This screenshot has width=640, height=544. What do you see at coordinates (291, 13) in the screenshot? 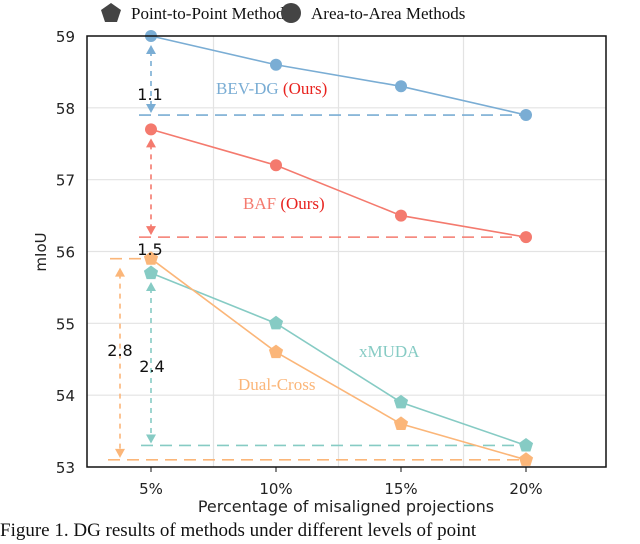
I see `legend-circle-icon` at bounding box center [291, 13].